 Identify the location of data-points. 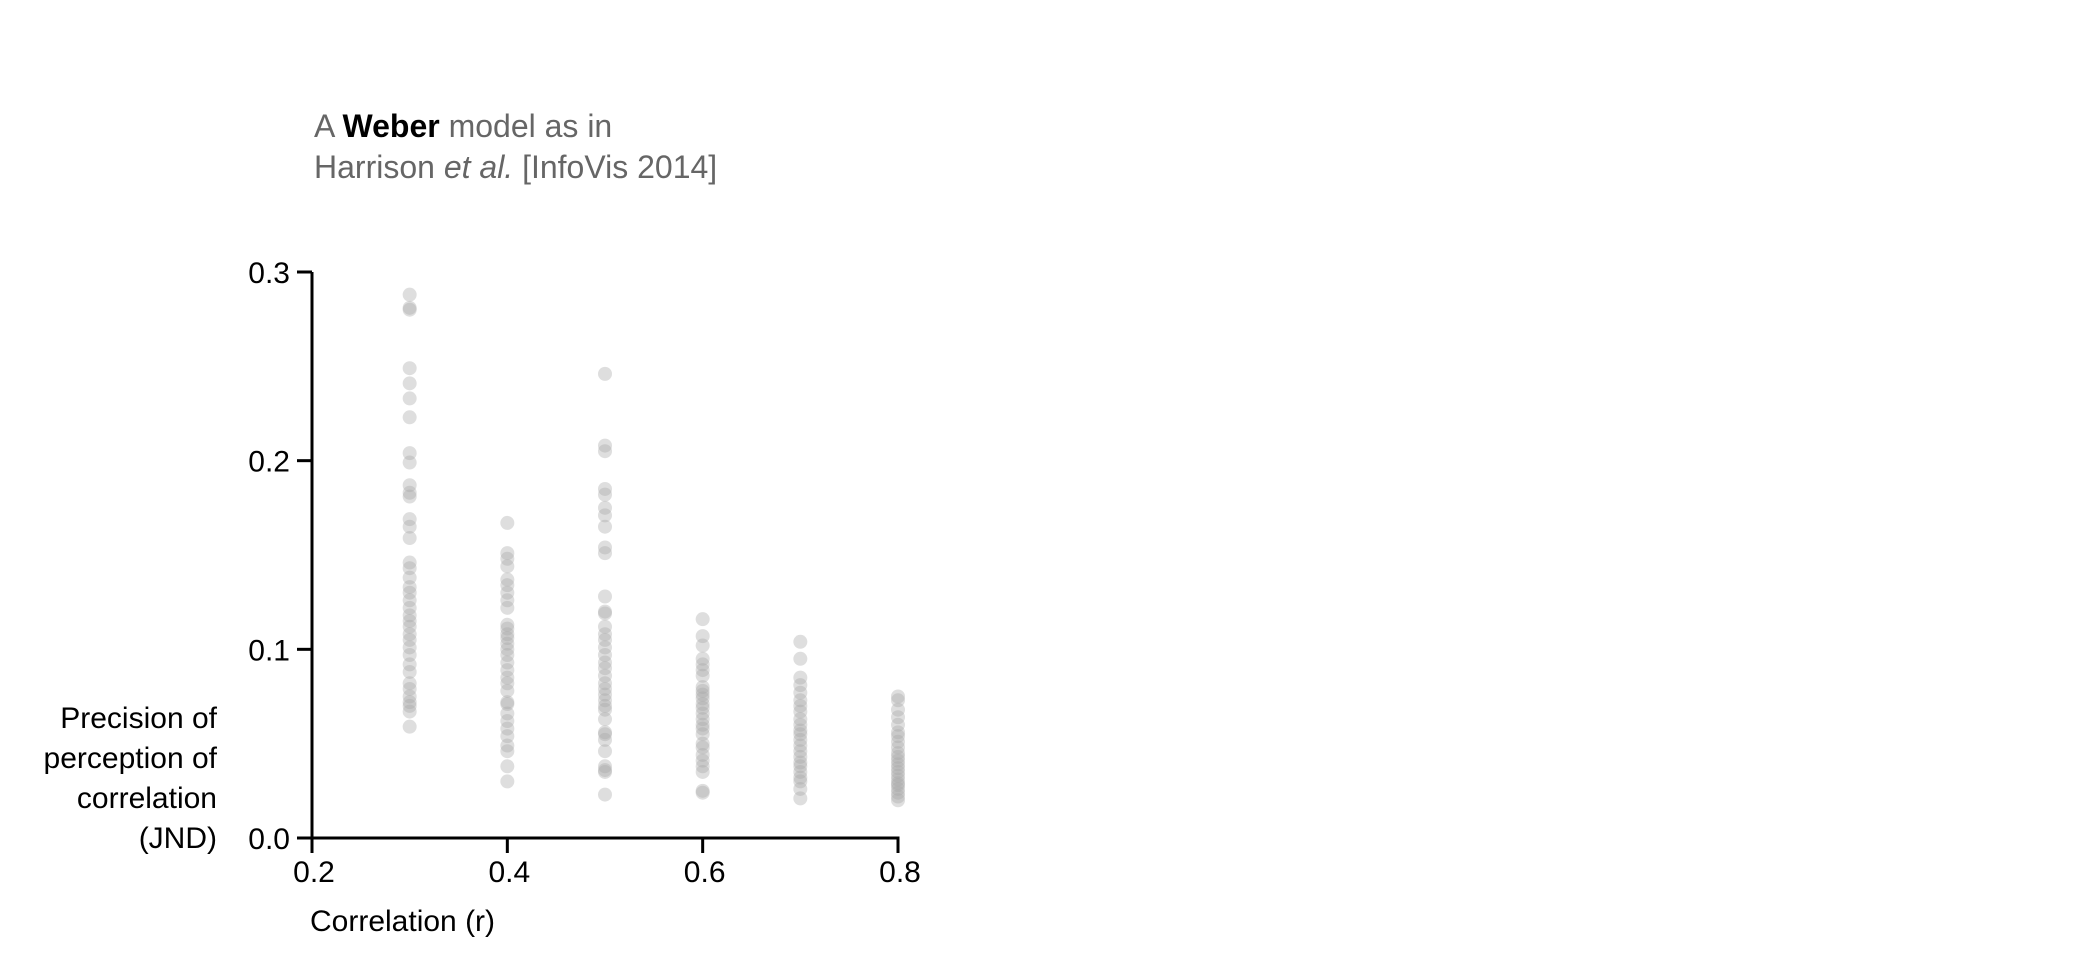
(653, 547).